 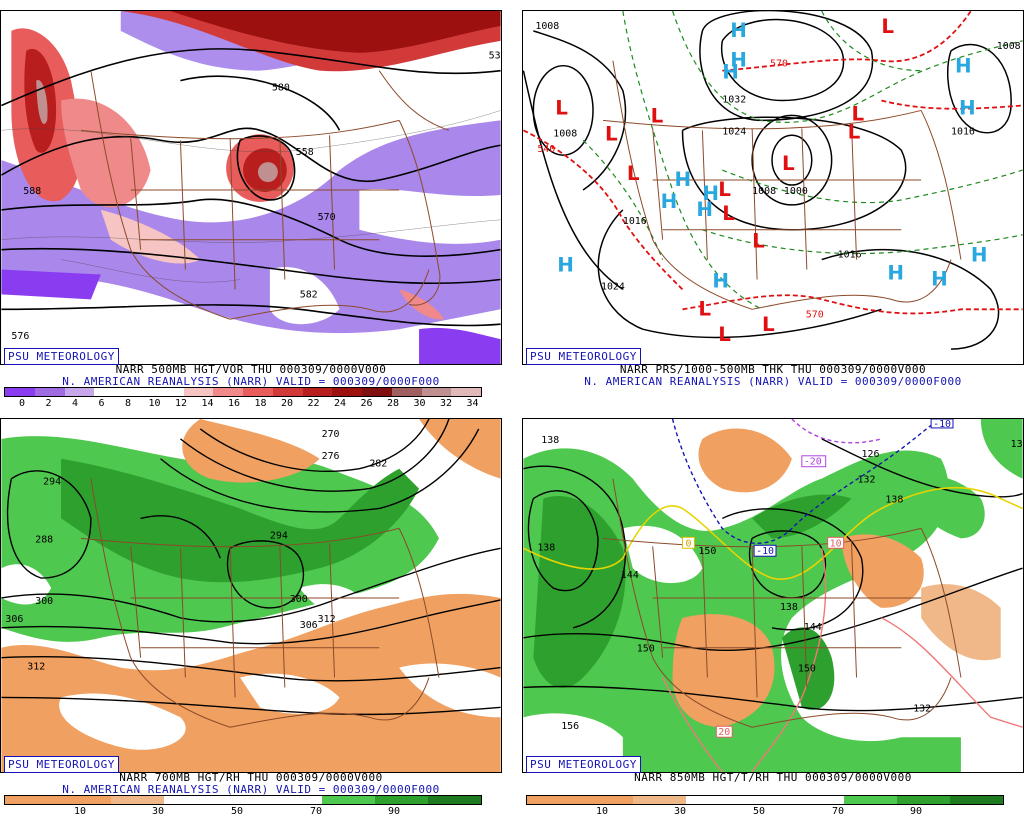 I want to click on vorticity-colorbar, so click(x=243, y=392).